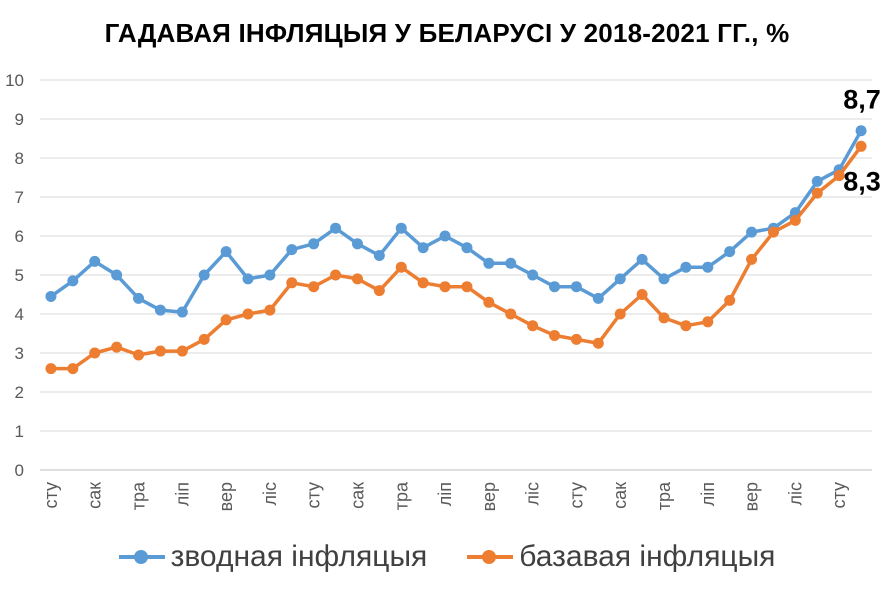  I want to click on y-tick-label: 0, so click(19, 470).